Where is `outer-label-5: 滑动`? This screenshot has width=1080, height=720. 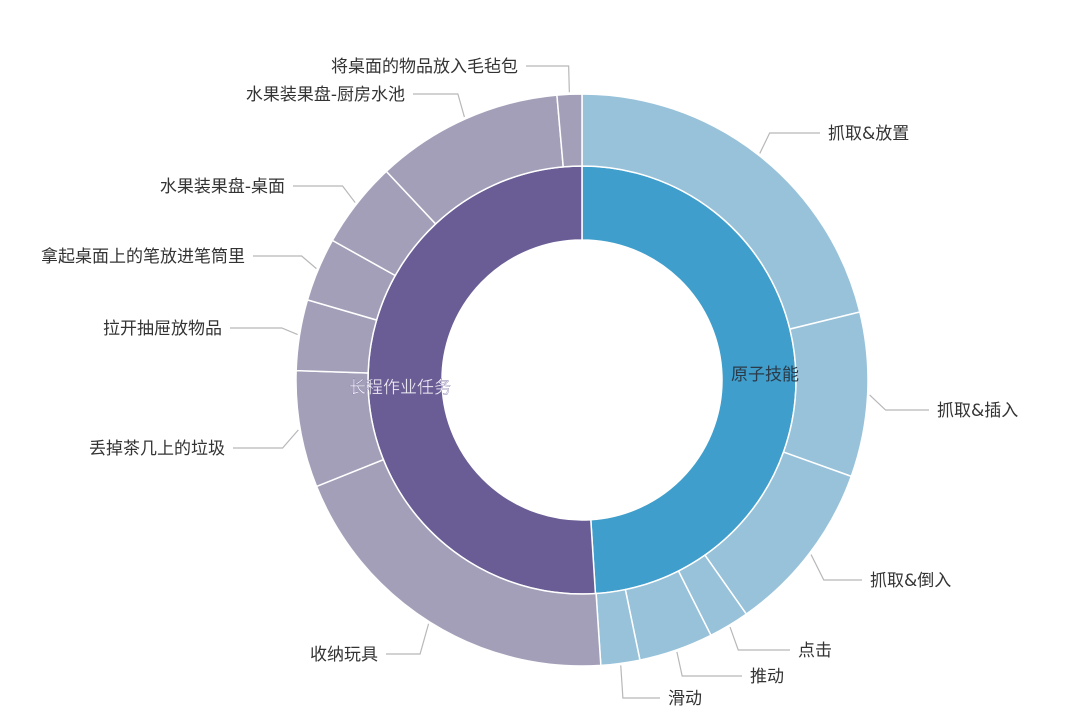
outer-label-5: 滑动 is located at coordinates (685, 699).